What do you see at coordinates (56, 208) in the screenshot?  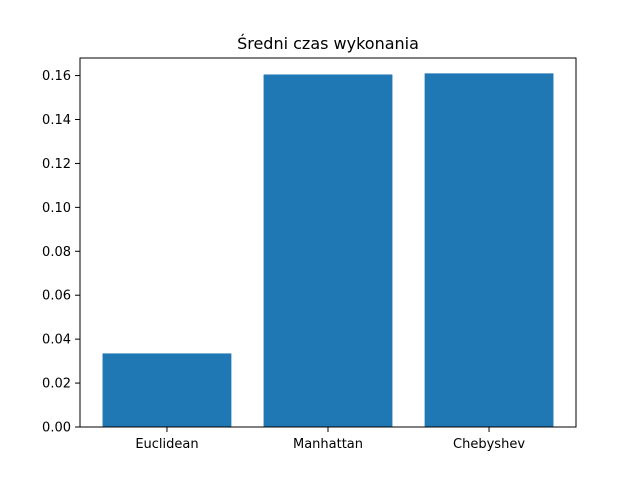 I see `y-tick-label: 0.10` at bounding box center [56, 208].